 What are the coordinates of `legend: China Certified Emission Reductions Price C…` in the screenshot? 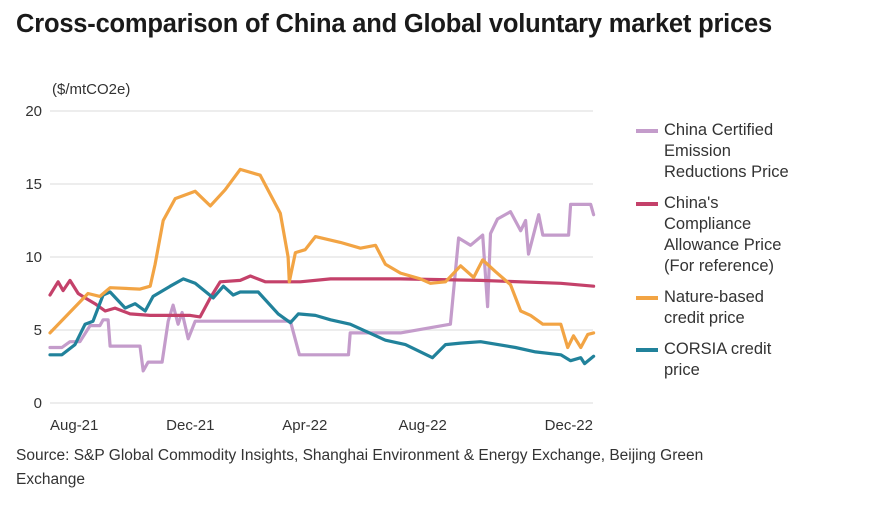 It's located at (756, 255).